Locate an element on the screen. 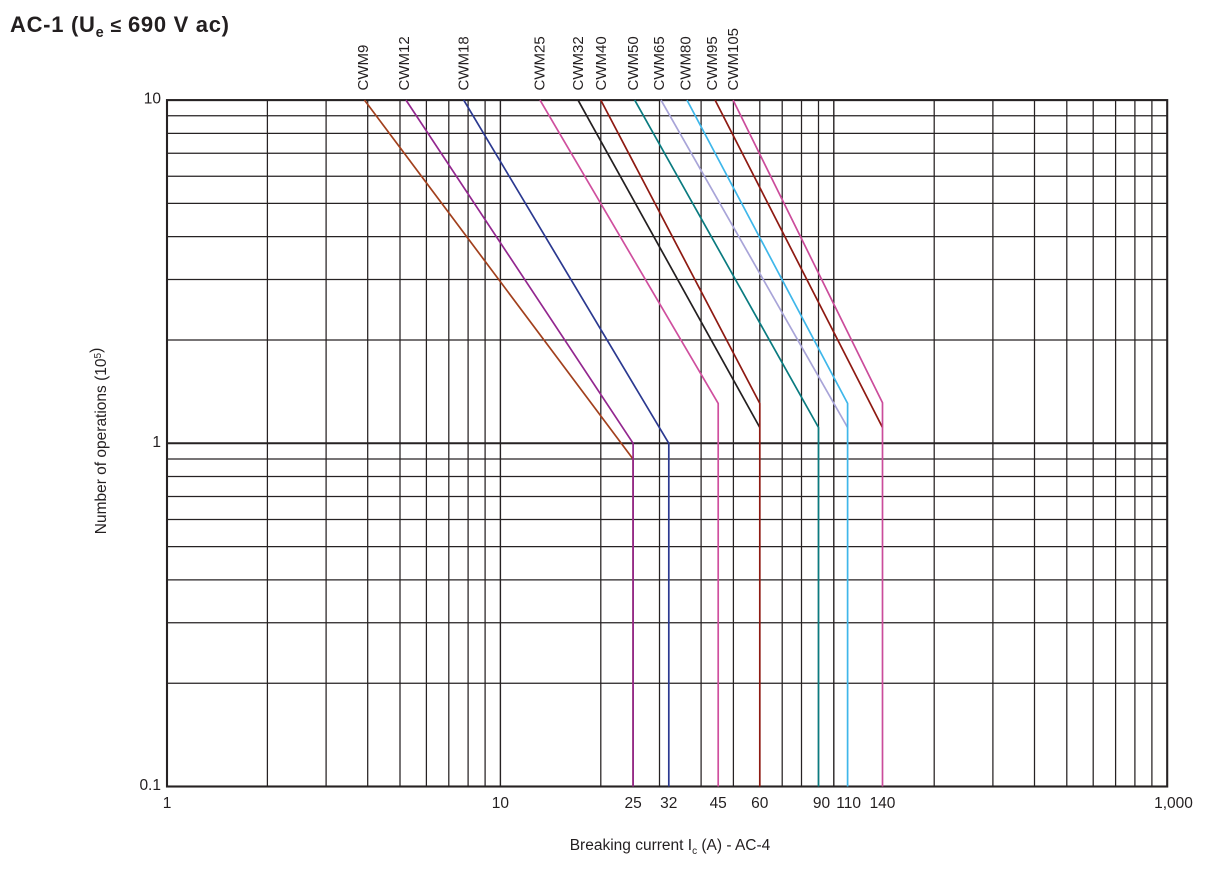  svg-text: CWM40 is located at coordinates (601, 63).